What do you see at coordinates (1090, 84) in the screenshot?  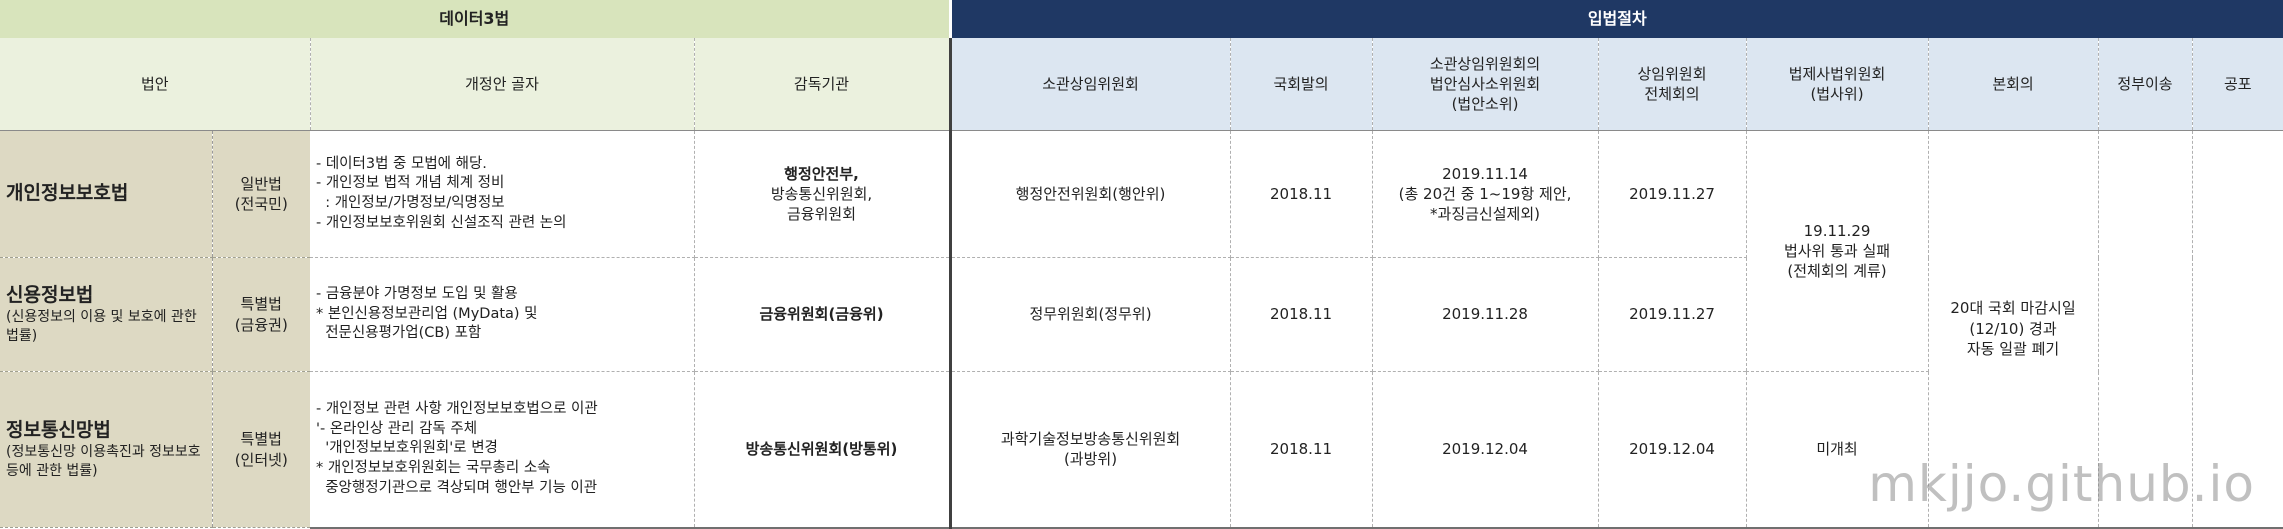 I see `col-header-standing-committee: 소관상임위원회` at bounding box center [1090, 84].